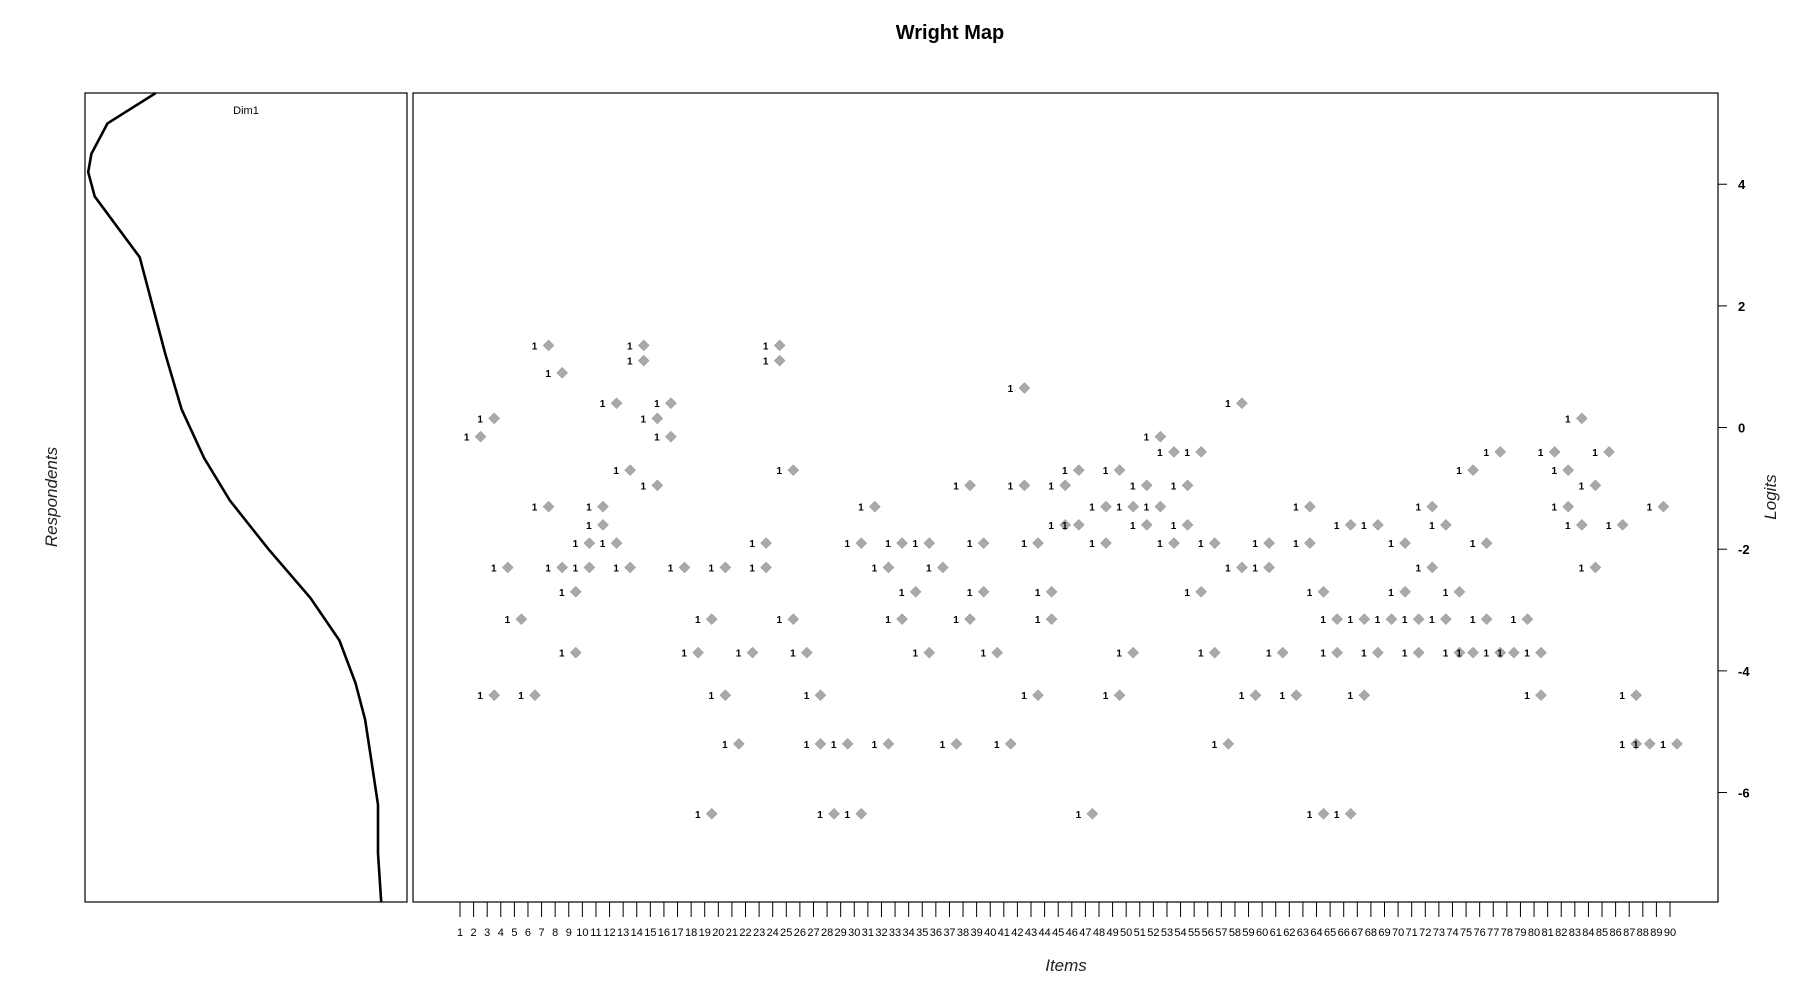 The image size is (1820, 991). Describe the element at coordinates (1289, 933) in the screenshot. I see `x-tick-label: 62` at that location.